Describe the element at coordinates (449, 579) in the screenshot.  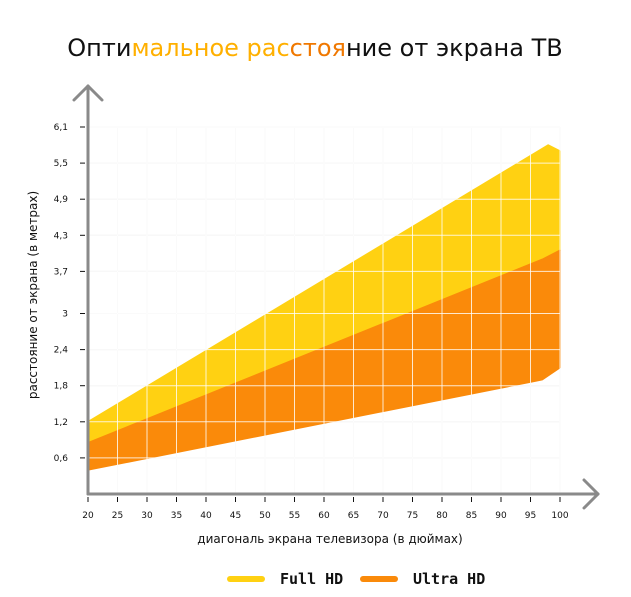
I see `legend-label-ultra-hd: Ultra HD` at that location.